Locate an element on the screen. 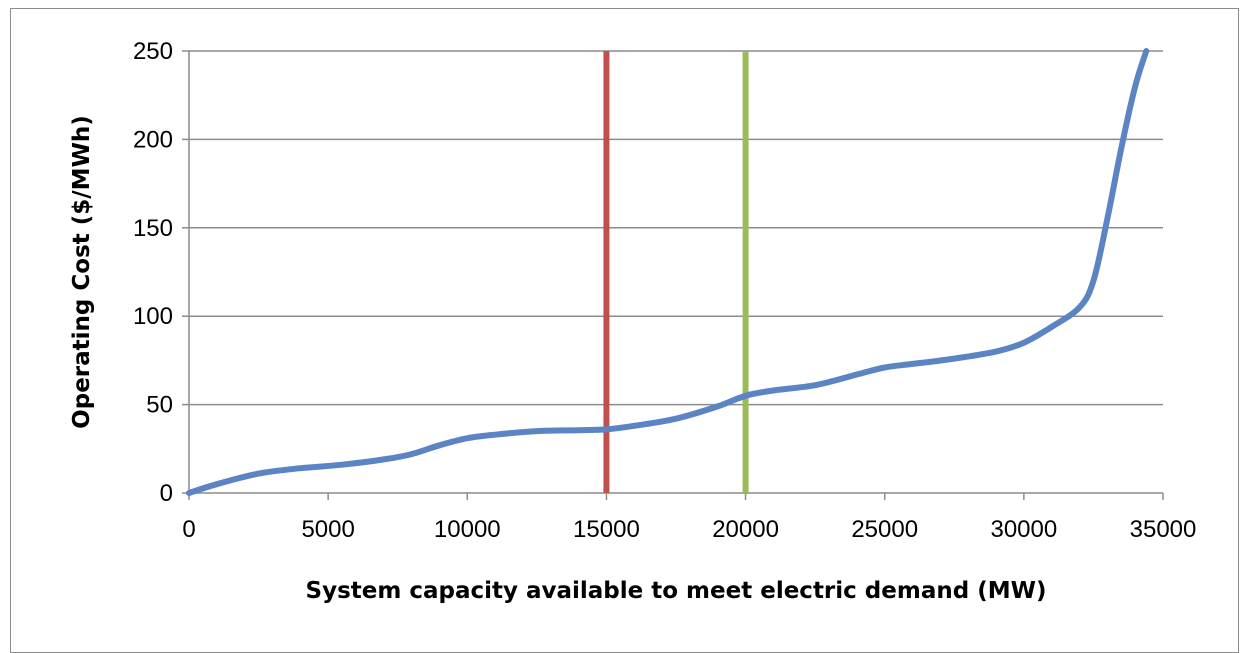  x-tick-label-15000: 15000 is located at coordinates (606, 529).